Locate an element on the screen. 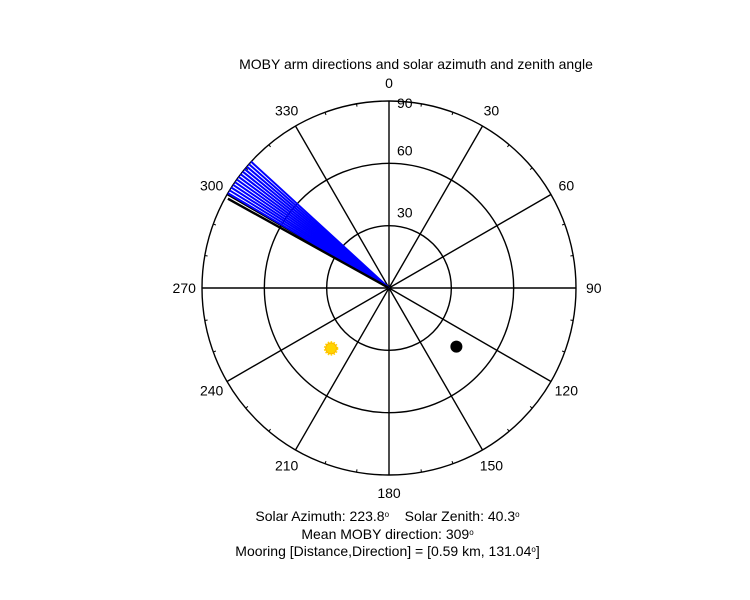  mean-moby-line: Mean MOBY direction: 309o is located at coordinates (375, 534).